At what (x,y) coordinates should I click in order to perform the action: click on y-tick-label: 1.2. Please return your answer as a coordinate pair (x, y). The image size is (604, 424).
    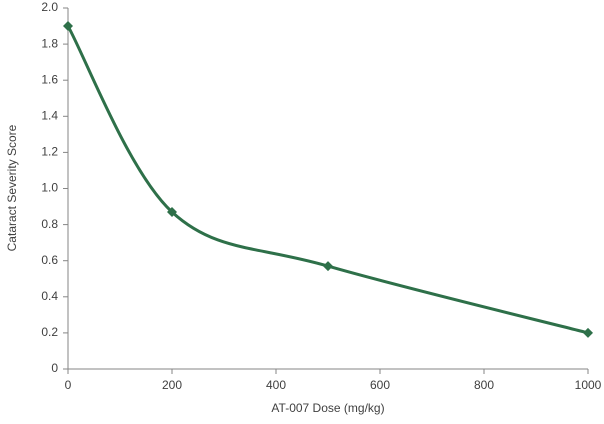
    Looking at the image, I should click on (49, 152).